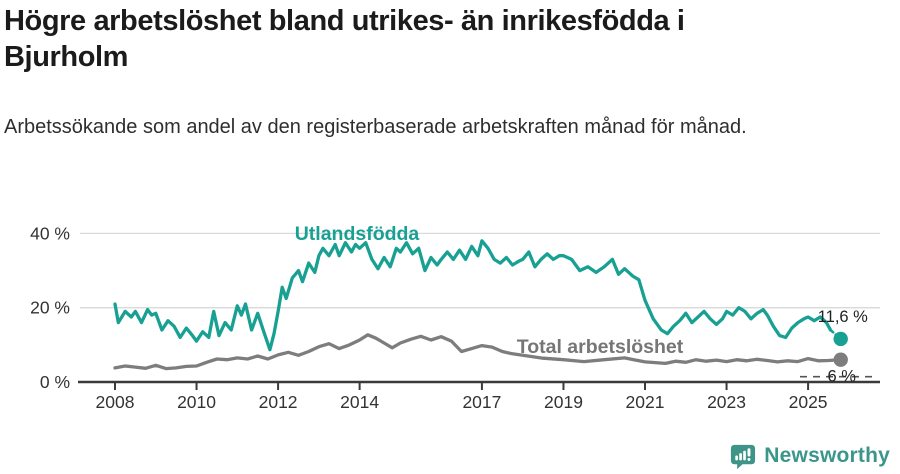 This screenshot has height=474, width=900. Describe the element at coordinates (359, 402) in the screenshot. I see `x-tick-label: 2014` at that location.